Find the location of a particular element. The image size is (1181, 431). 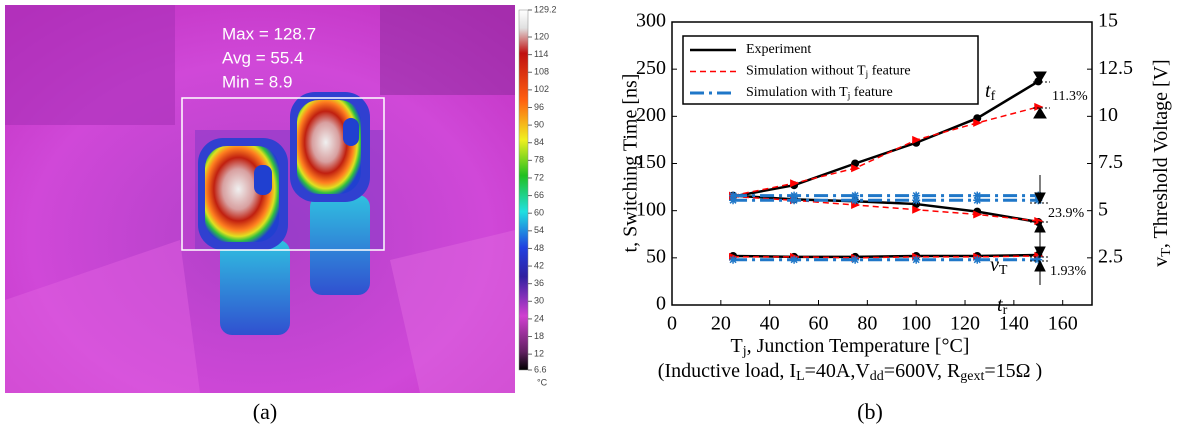

annotation-tr: tr is located at coordinates (1002, 306).